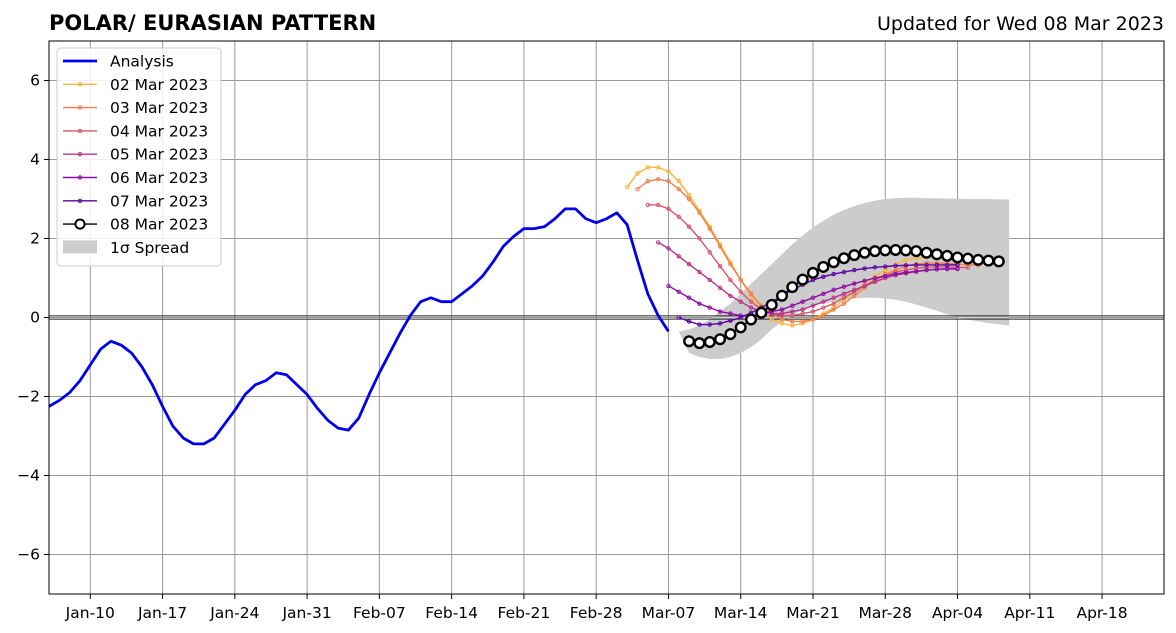 The image size is (1176, 633). What do you see at coordinates (159, 225) in the screenshot?
I see `legend-label: 08 Mar 2023` at bounding box center [159, 225].